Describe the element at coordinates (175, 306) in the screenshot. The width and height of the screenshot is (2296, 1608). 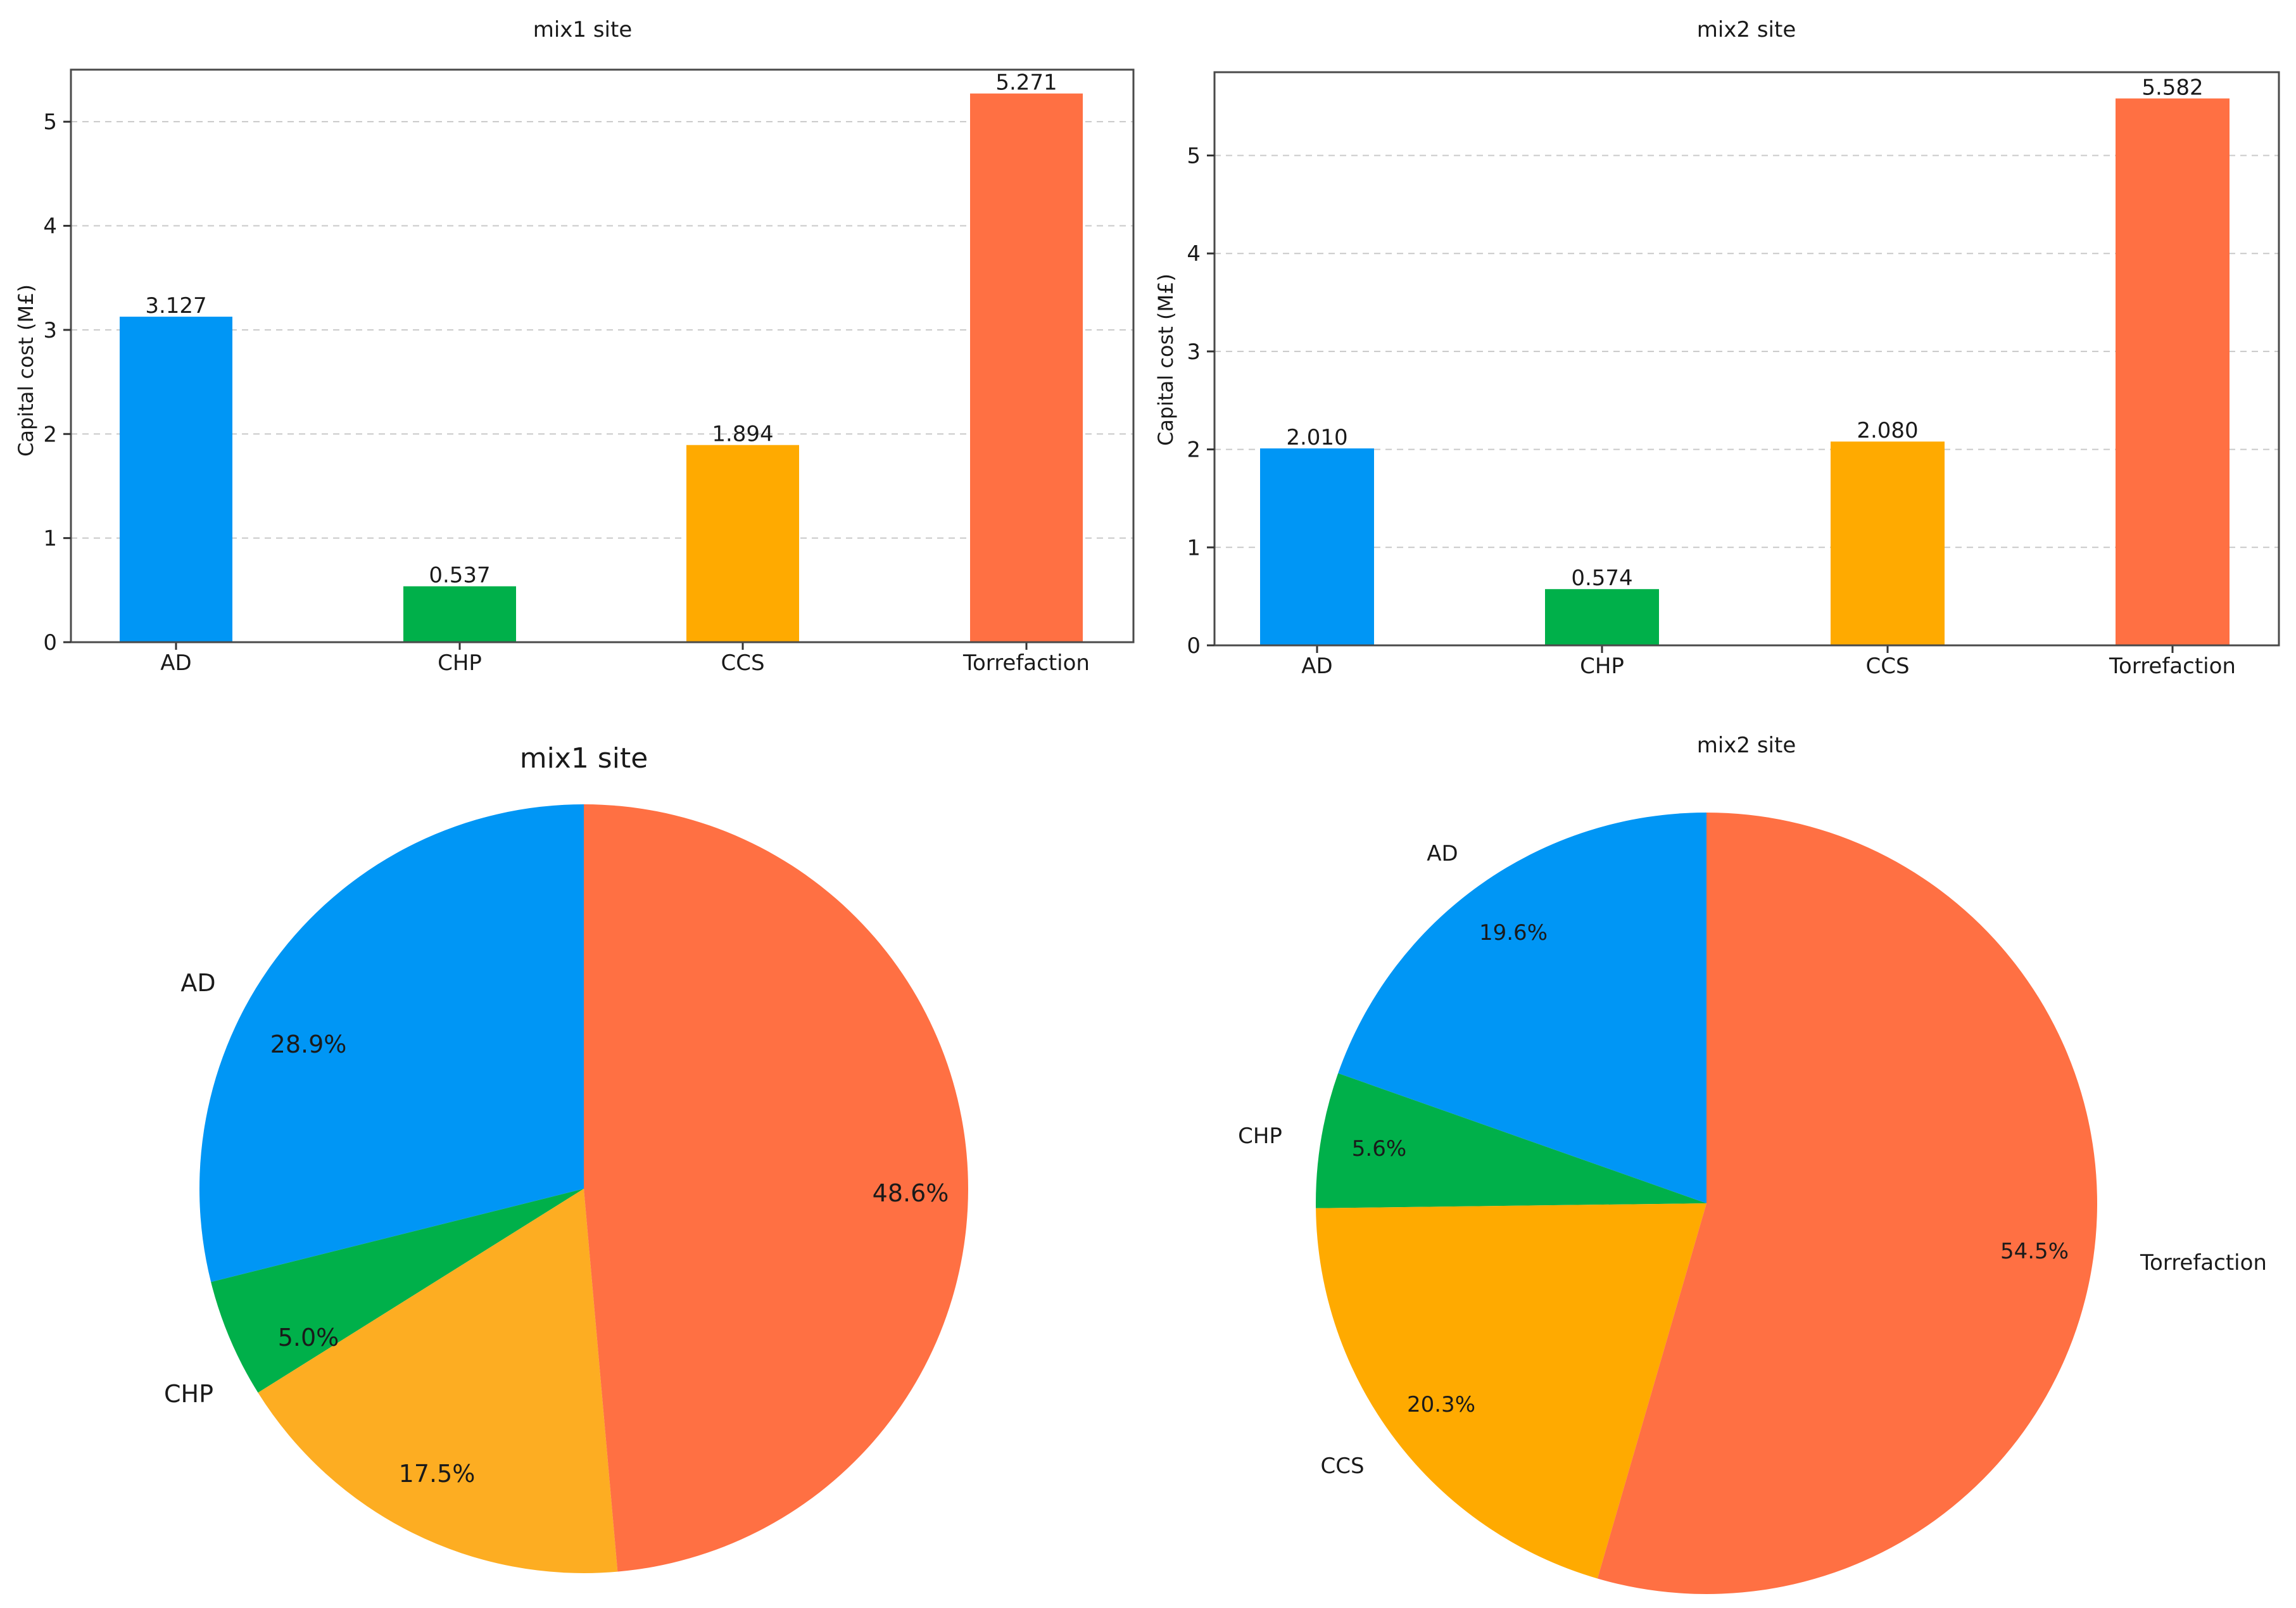
I see `bar-value-label: 3.127` at that location.